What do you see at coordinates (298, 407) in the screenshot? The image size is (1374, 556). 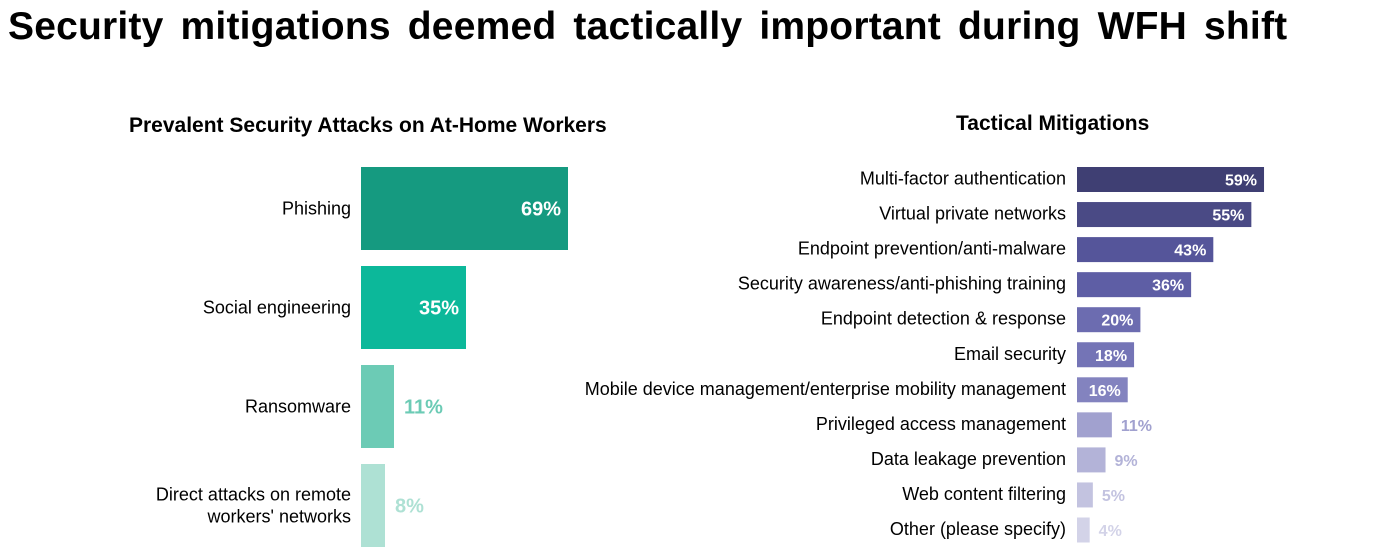 I see `attack-category-label: Ransomware` at bounding box center [298, 407].